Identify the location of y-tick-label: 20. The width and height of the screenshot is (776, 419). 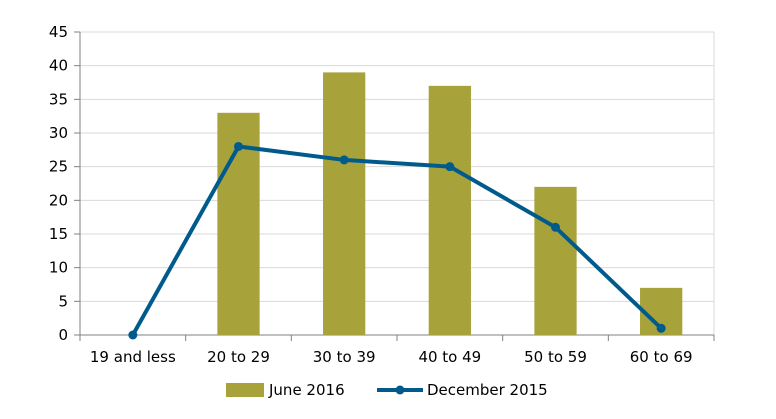
(58, 200).